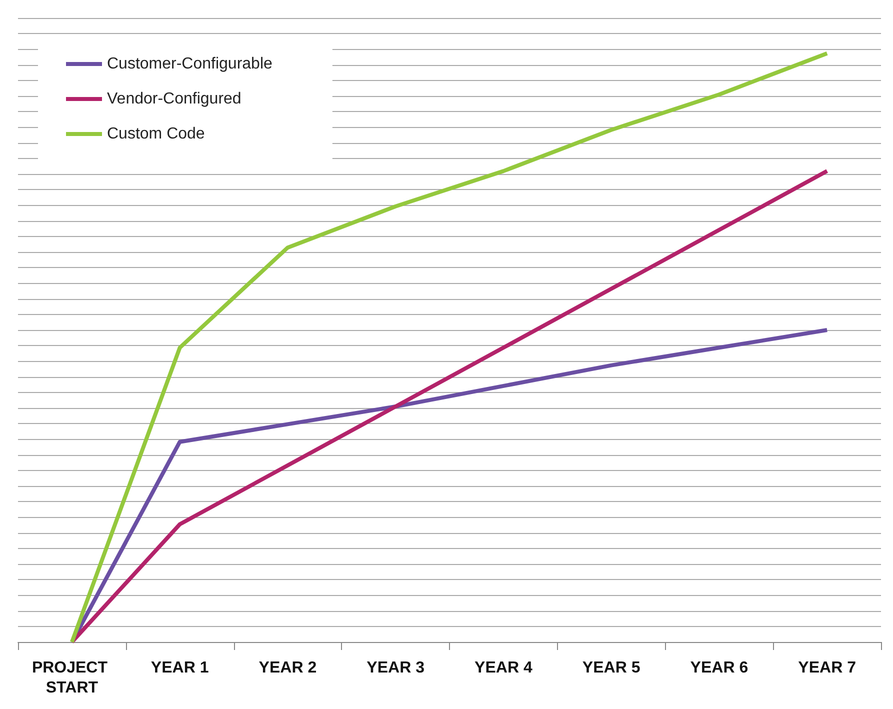  Describe the element at coordinates (827, 668) in the screenshot. I see `x-tick-label: YEAR 7` at that location.